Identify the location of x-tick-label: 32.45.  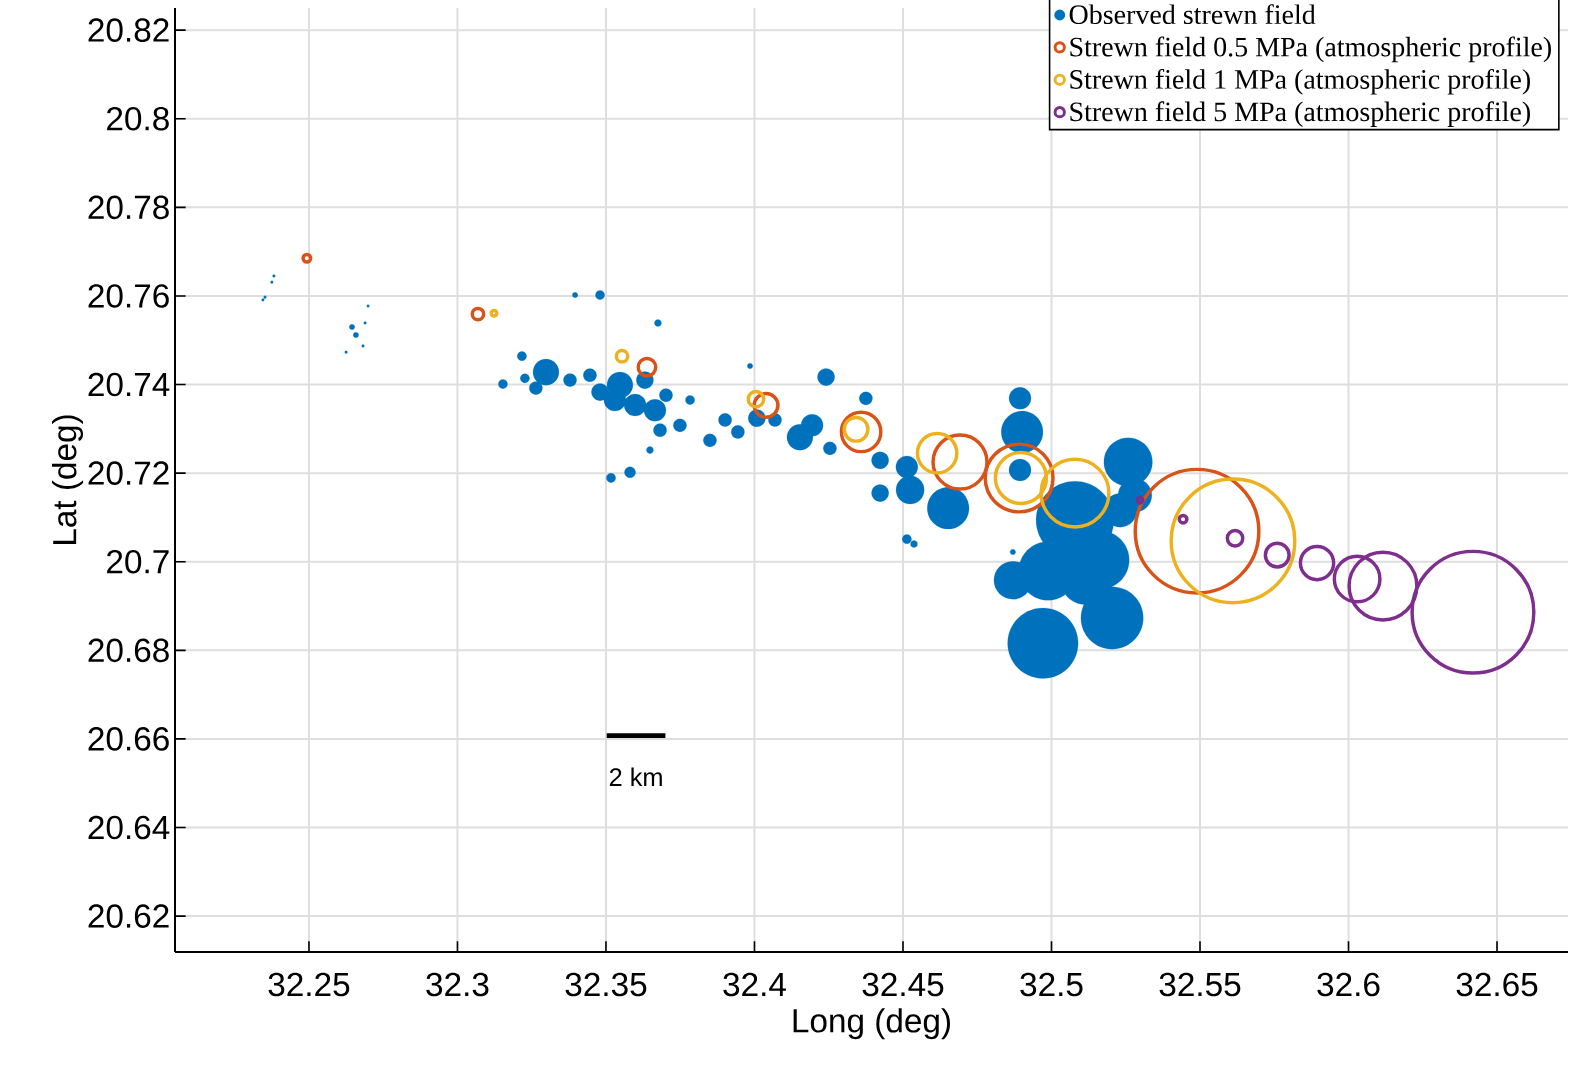
(903, 984).